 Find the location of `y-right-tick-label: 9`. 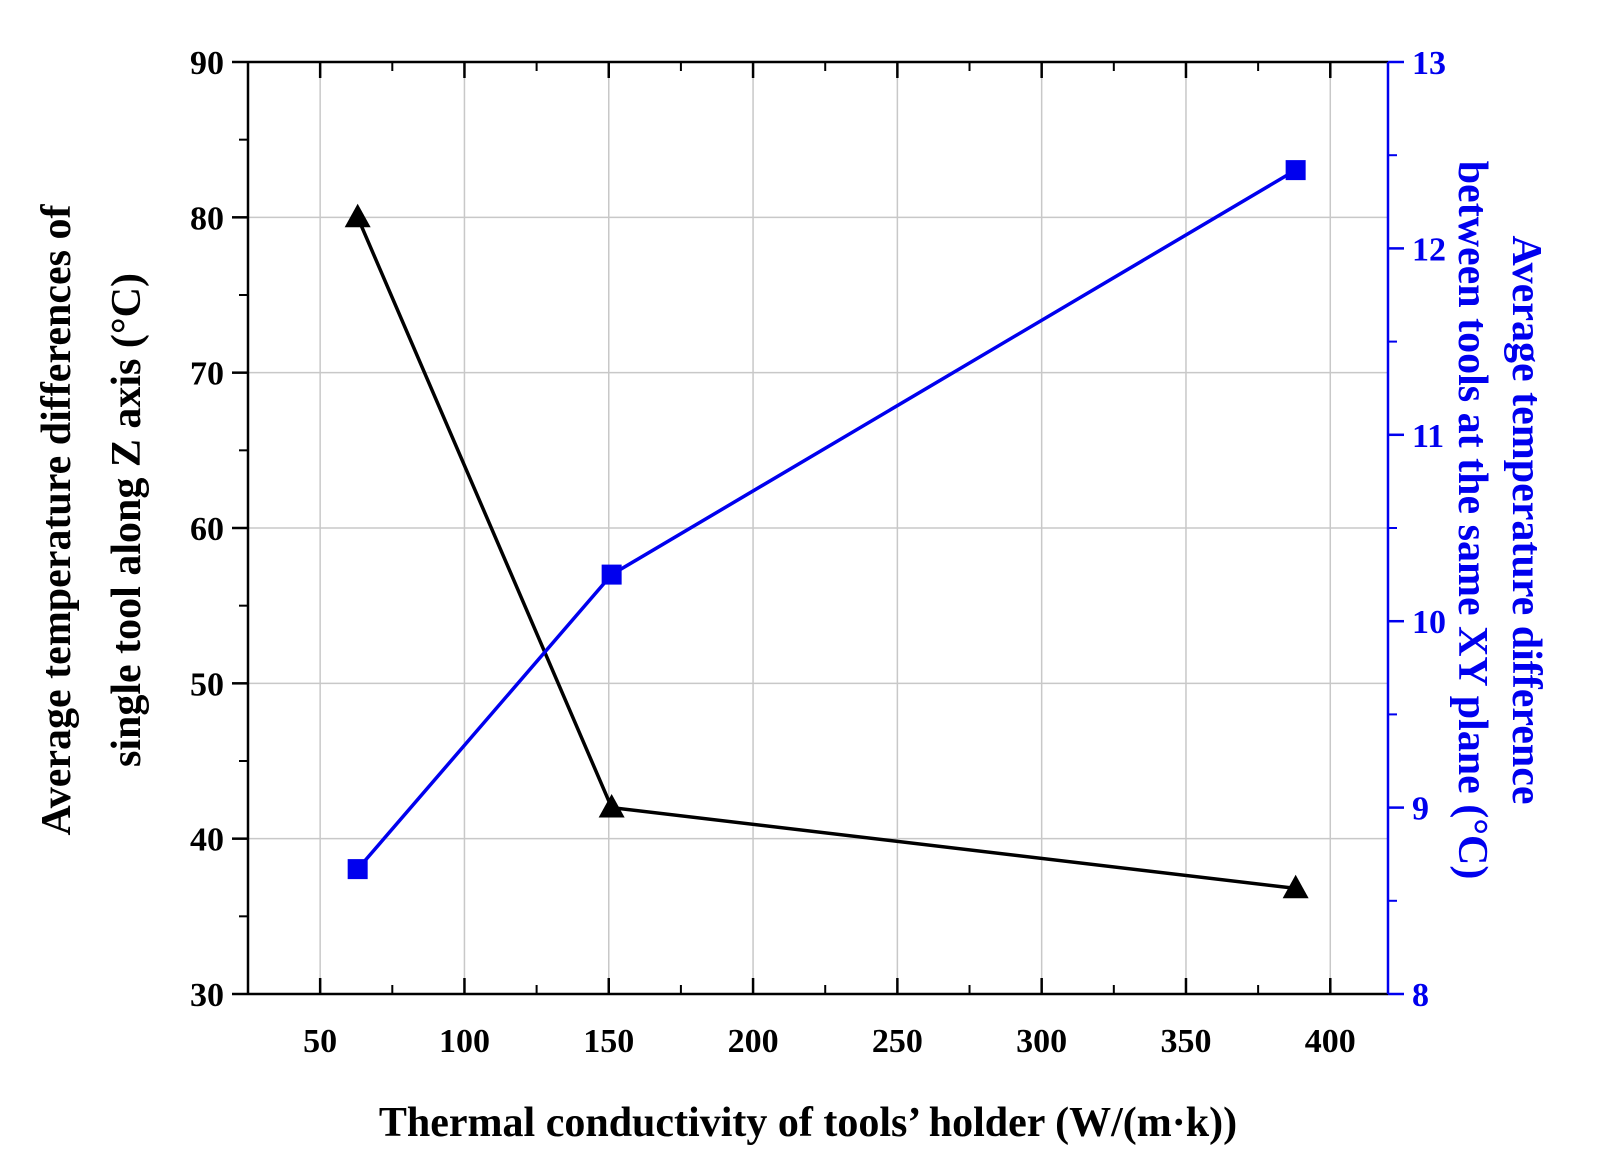

y-right-tick-label: 9 is located at coordinates (1420, 809).